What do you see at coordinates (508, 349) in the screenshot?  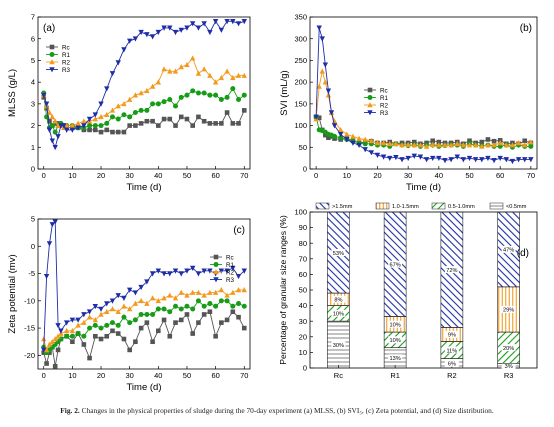 I see `data-label: 20%` at bounding box center [508, 349].